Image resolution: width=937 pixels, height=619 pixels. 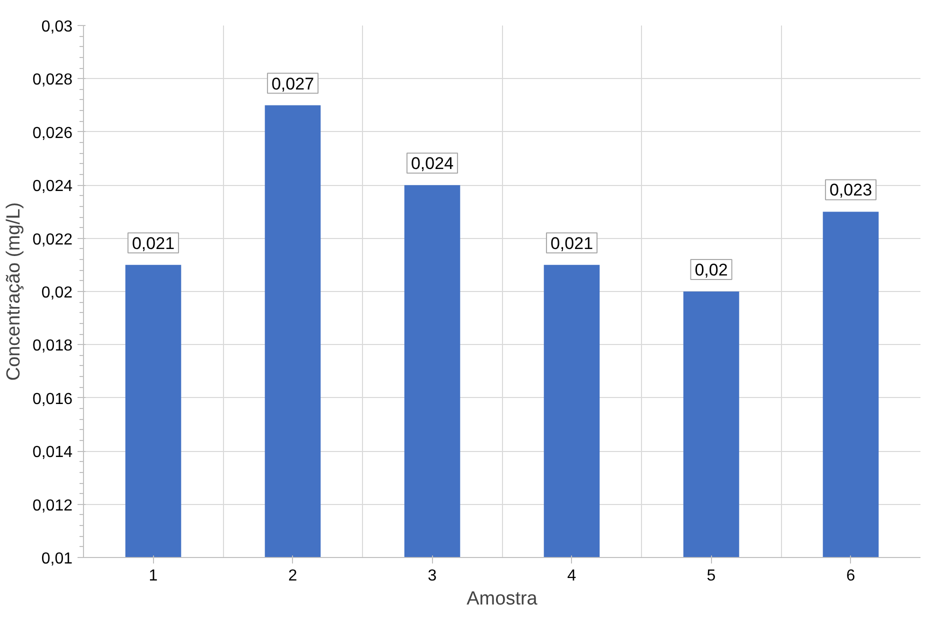 What do you see at coordinates (851, 576) in the screenshot?
I see `x-tick-label: 6` at bounding box center [851, 576].